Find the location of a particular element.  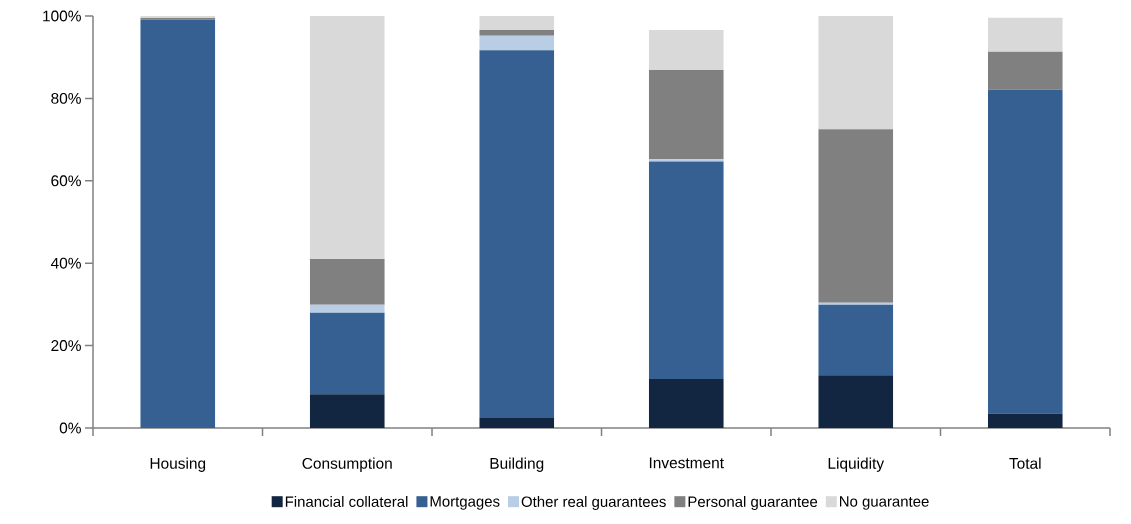

x-tick-label: Total is located at coordinates (1025, 463).